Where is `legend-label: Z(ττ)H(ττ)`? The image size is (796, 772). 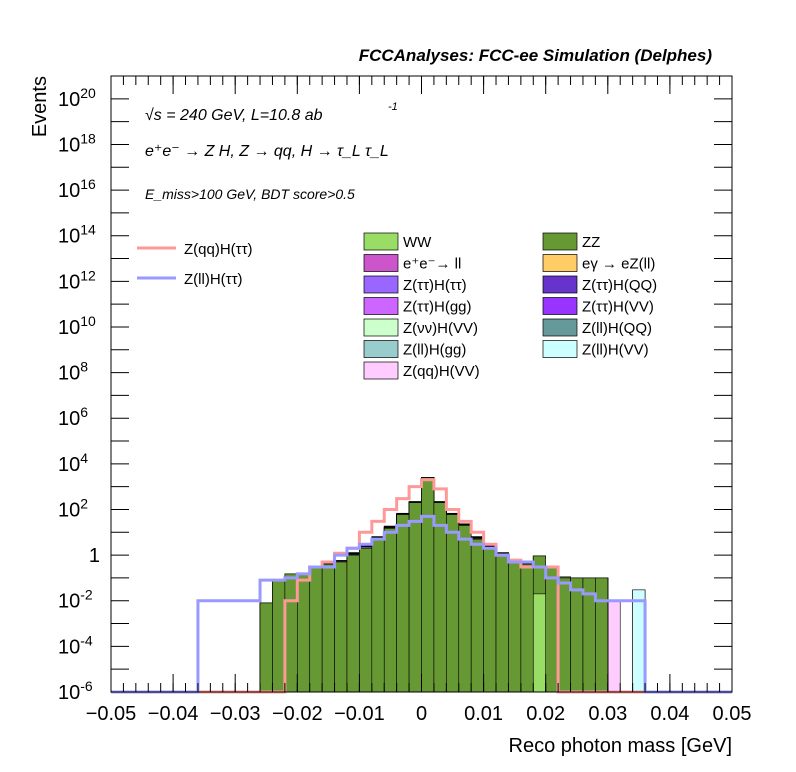 legend-label: Z(ττ)H(ττ) is located at coordinates (435, 285).